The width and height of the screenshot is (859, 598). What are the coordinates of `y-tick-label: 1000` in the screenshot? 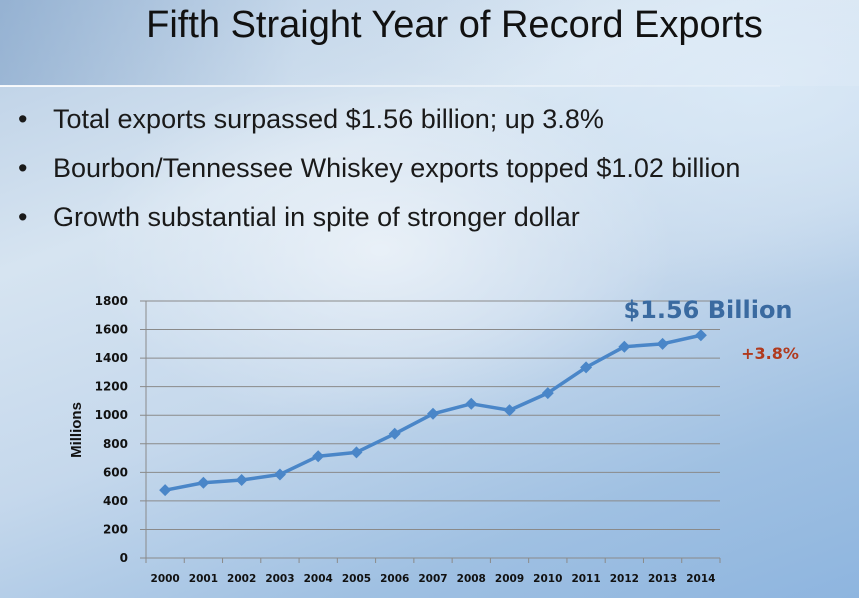 It's located at (111, 415).